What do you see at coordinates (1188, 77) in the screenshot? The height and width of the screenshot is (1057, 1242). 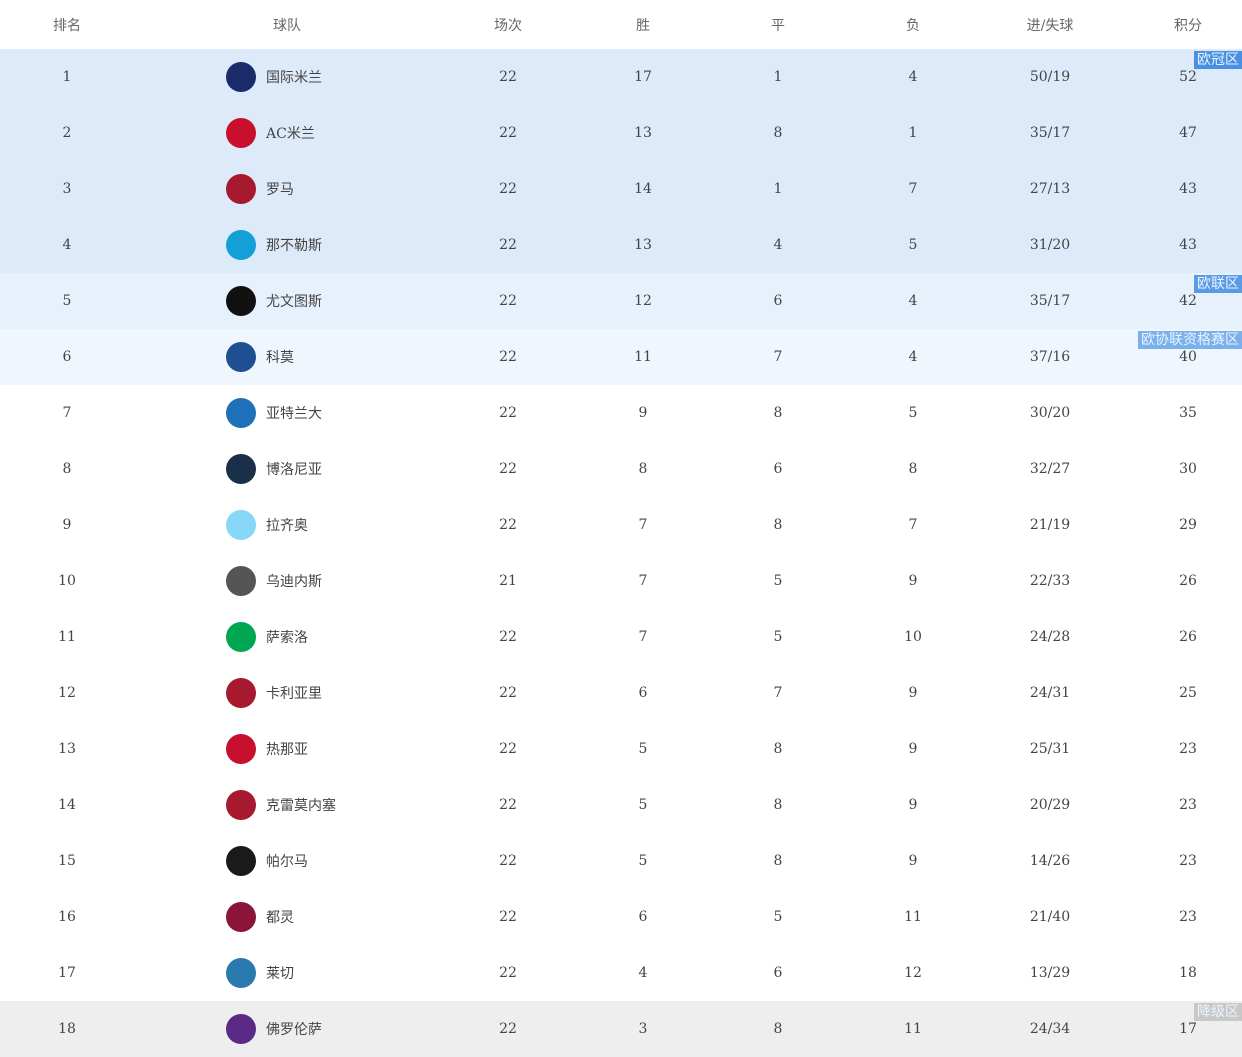 I see `col-points: 52` at bounding box center [1188, 77].